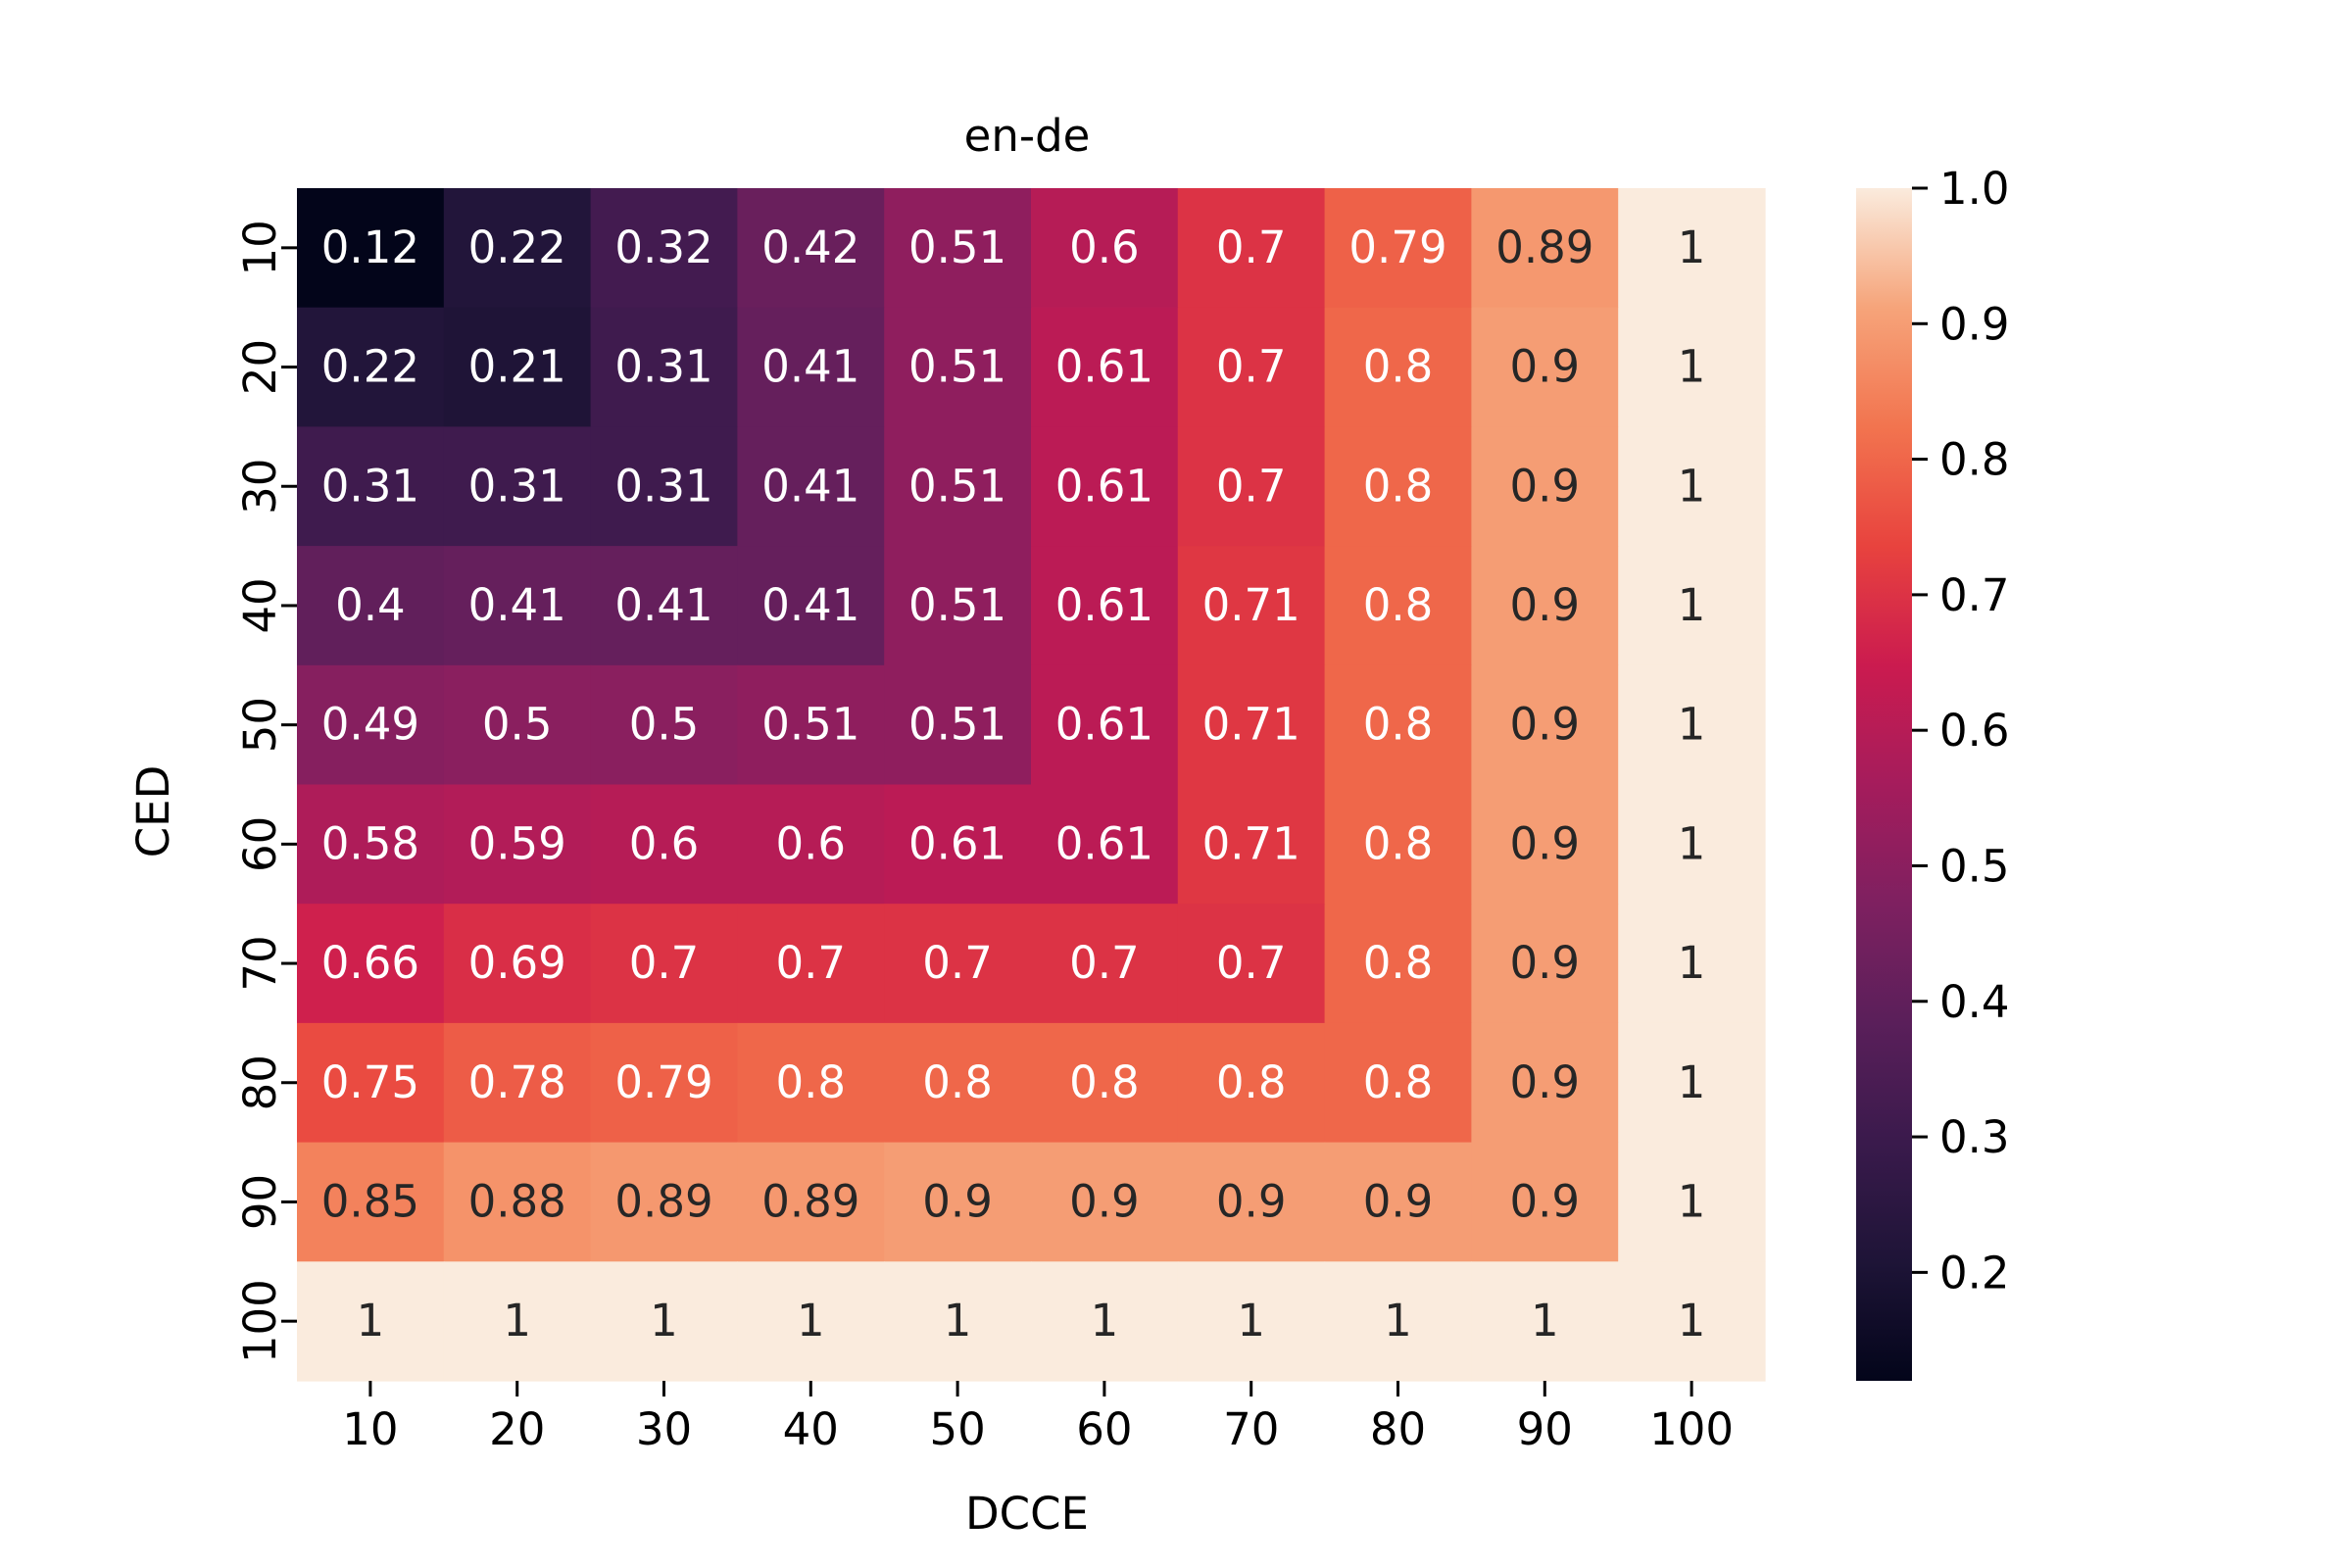 The image size is (2352, 1568). I want to click on cell-value-label: 0.12, so click(370, 247).